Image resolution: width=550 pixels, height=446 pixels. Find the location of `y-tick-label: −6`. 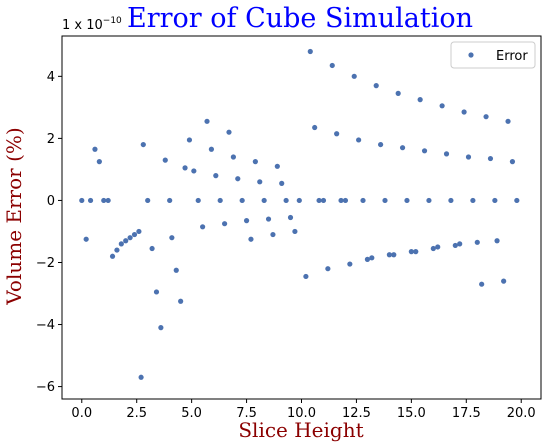

y-tick-label: −6 is located at coordinates (45, 387).